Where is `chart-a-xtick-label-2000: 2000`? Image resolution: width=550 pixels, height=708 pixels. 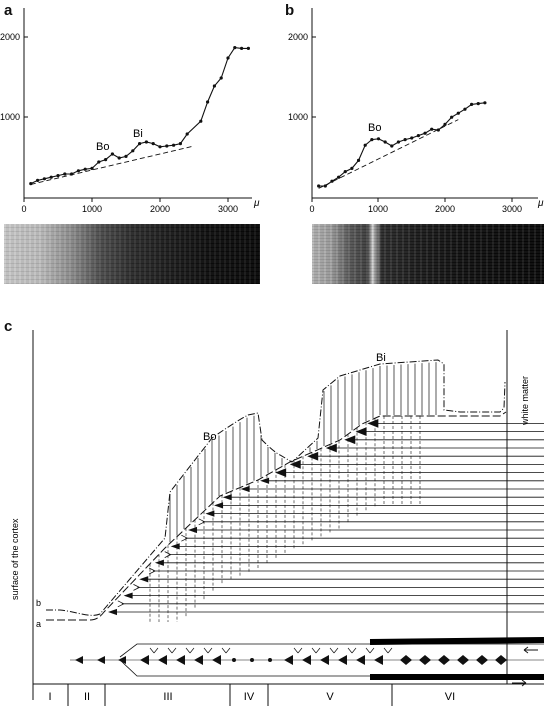
chart-a-xtick-label-2000: 2000 is located at coordinates (160, 209).